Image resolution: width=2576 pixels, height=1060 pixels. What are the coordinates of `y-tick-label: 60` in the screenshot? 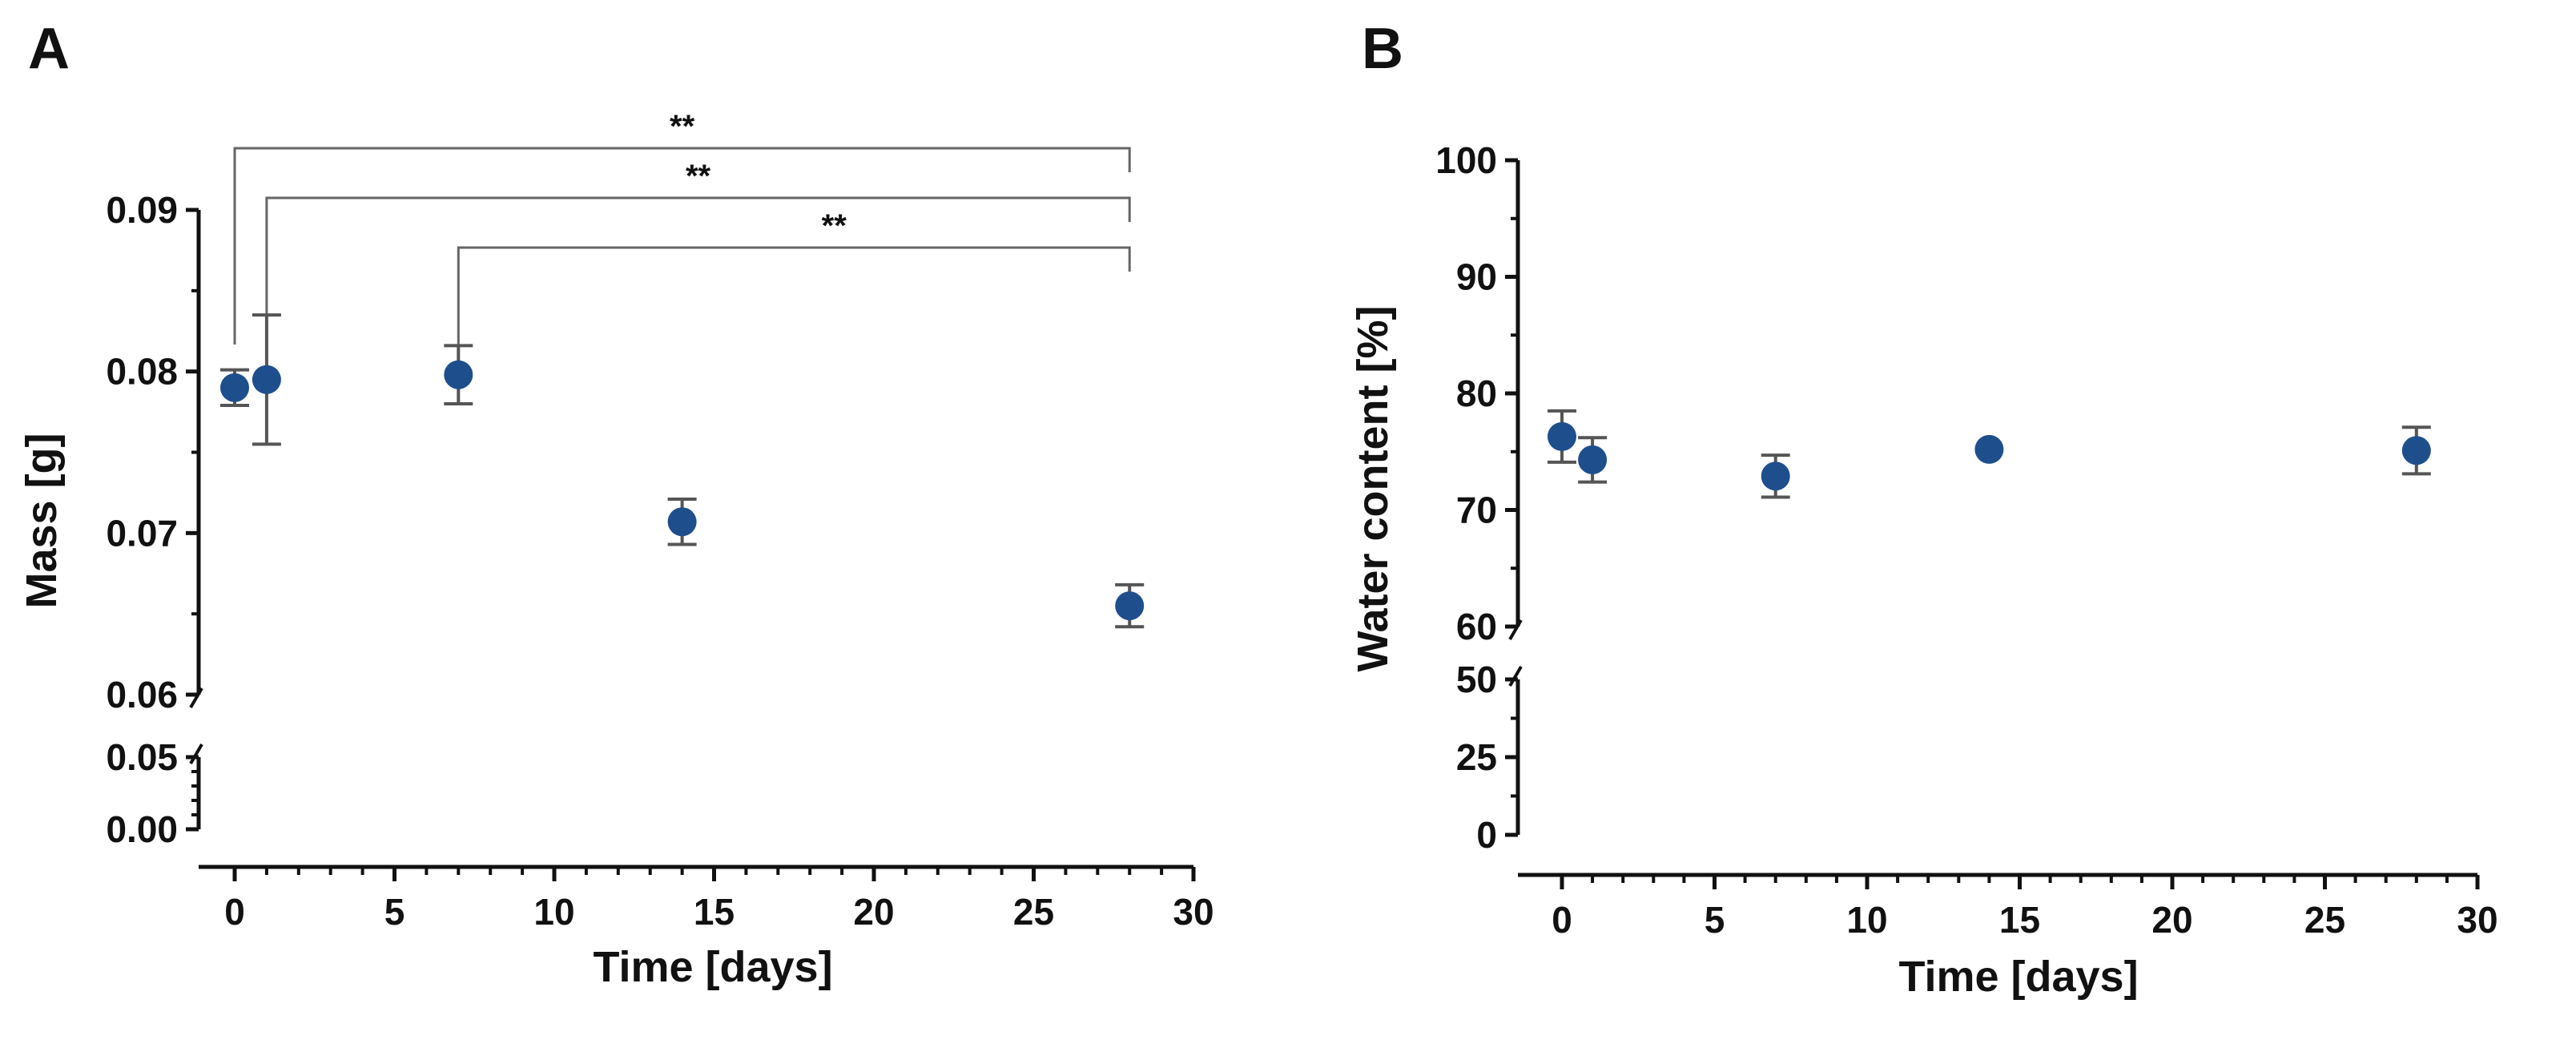 It's located at (1476, 626).